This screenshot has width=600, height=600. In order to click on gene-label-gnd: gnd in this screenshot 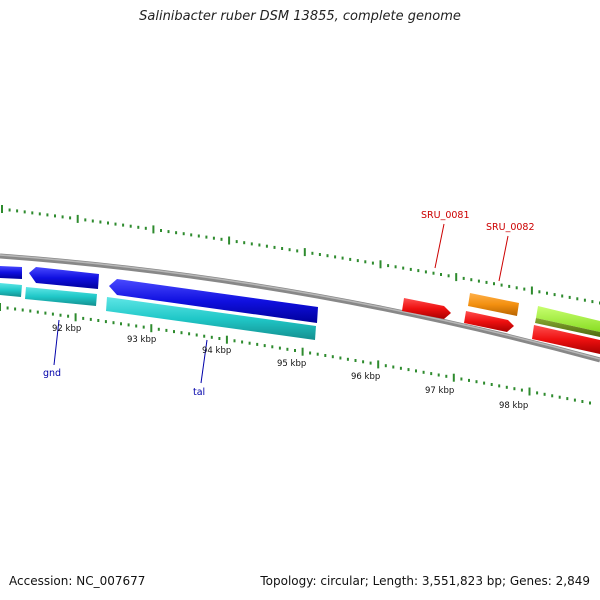, I will do `click(52, 373)`.